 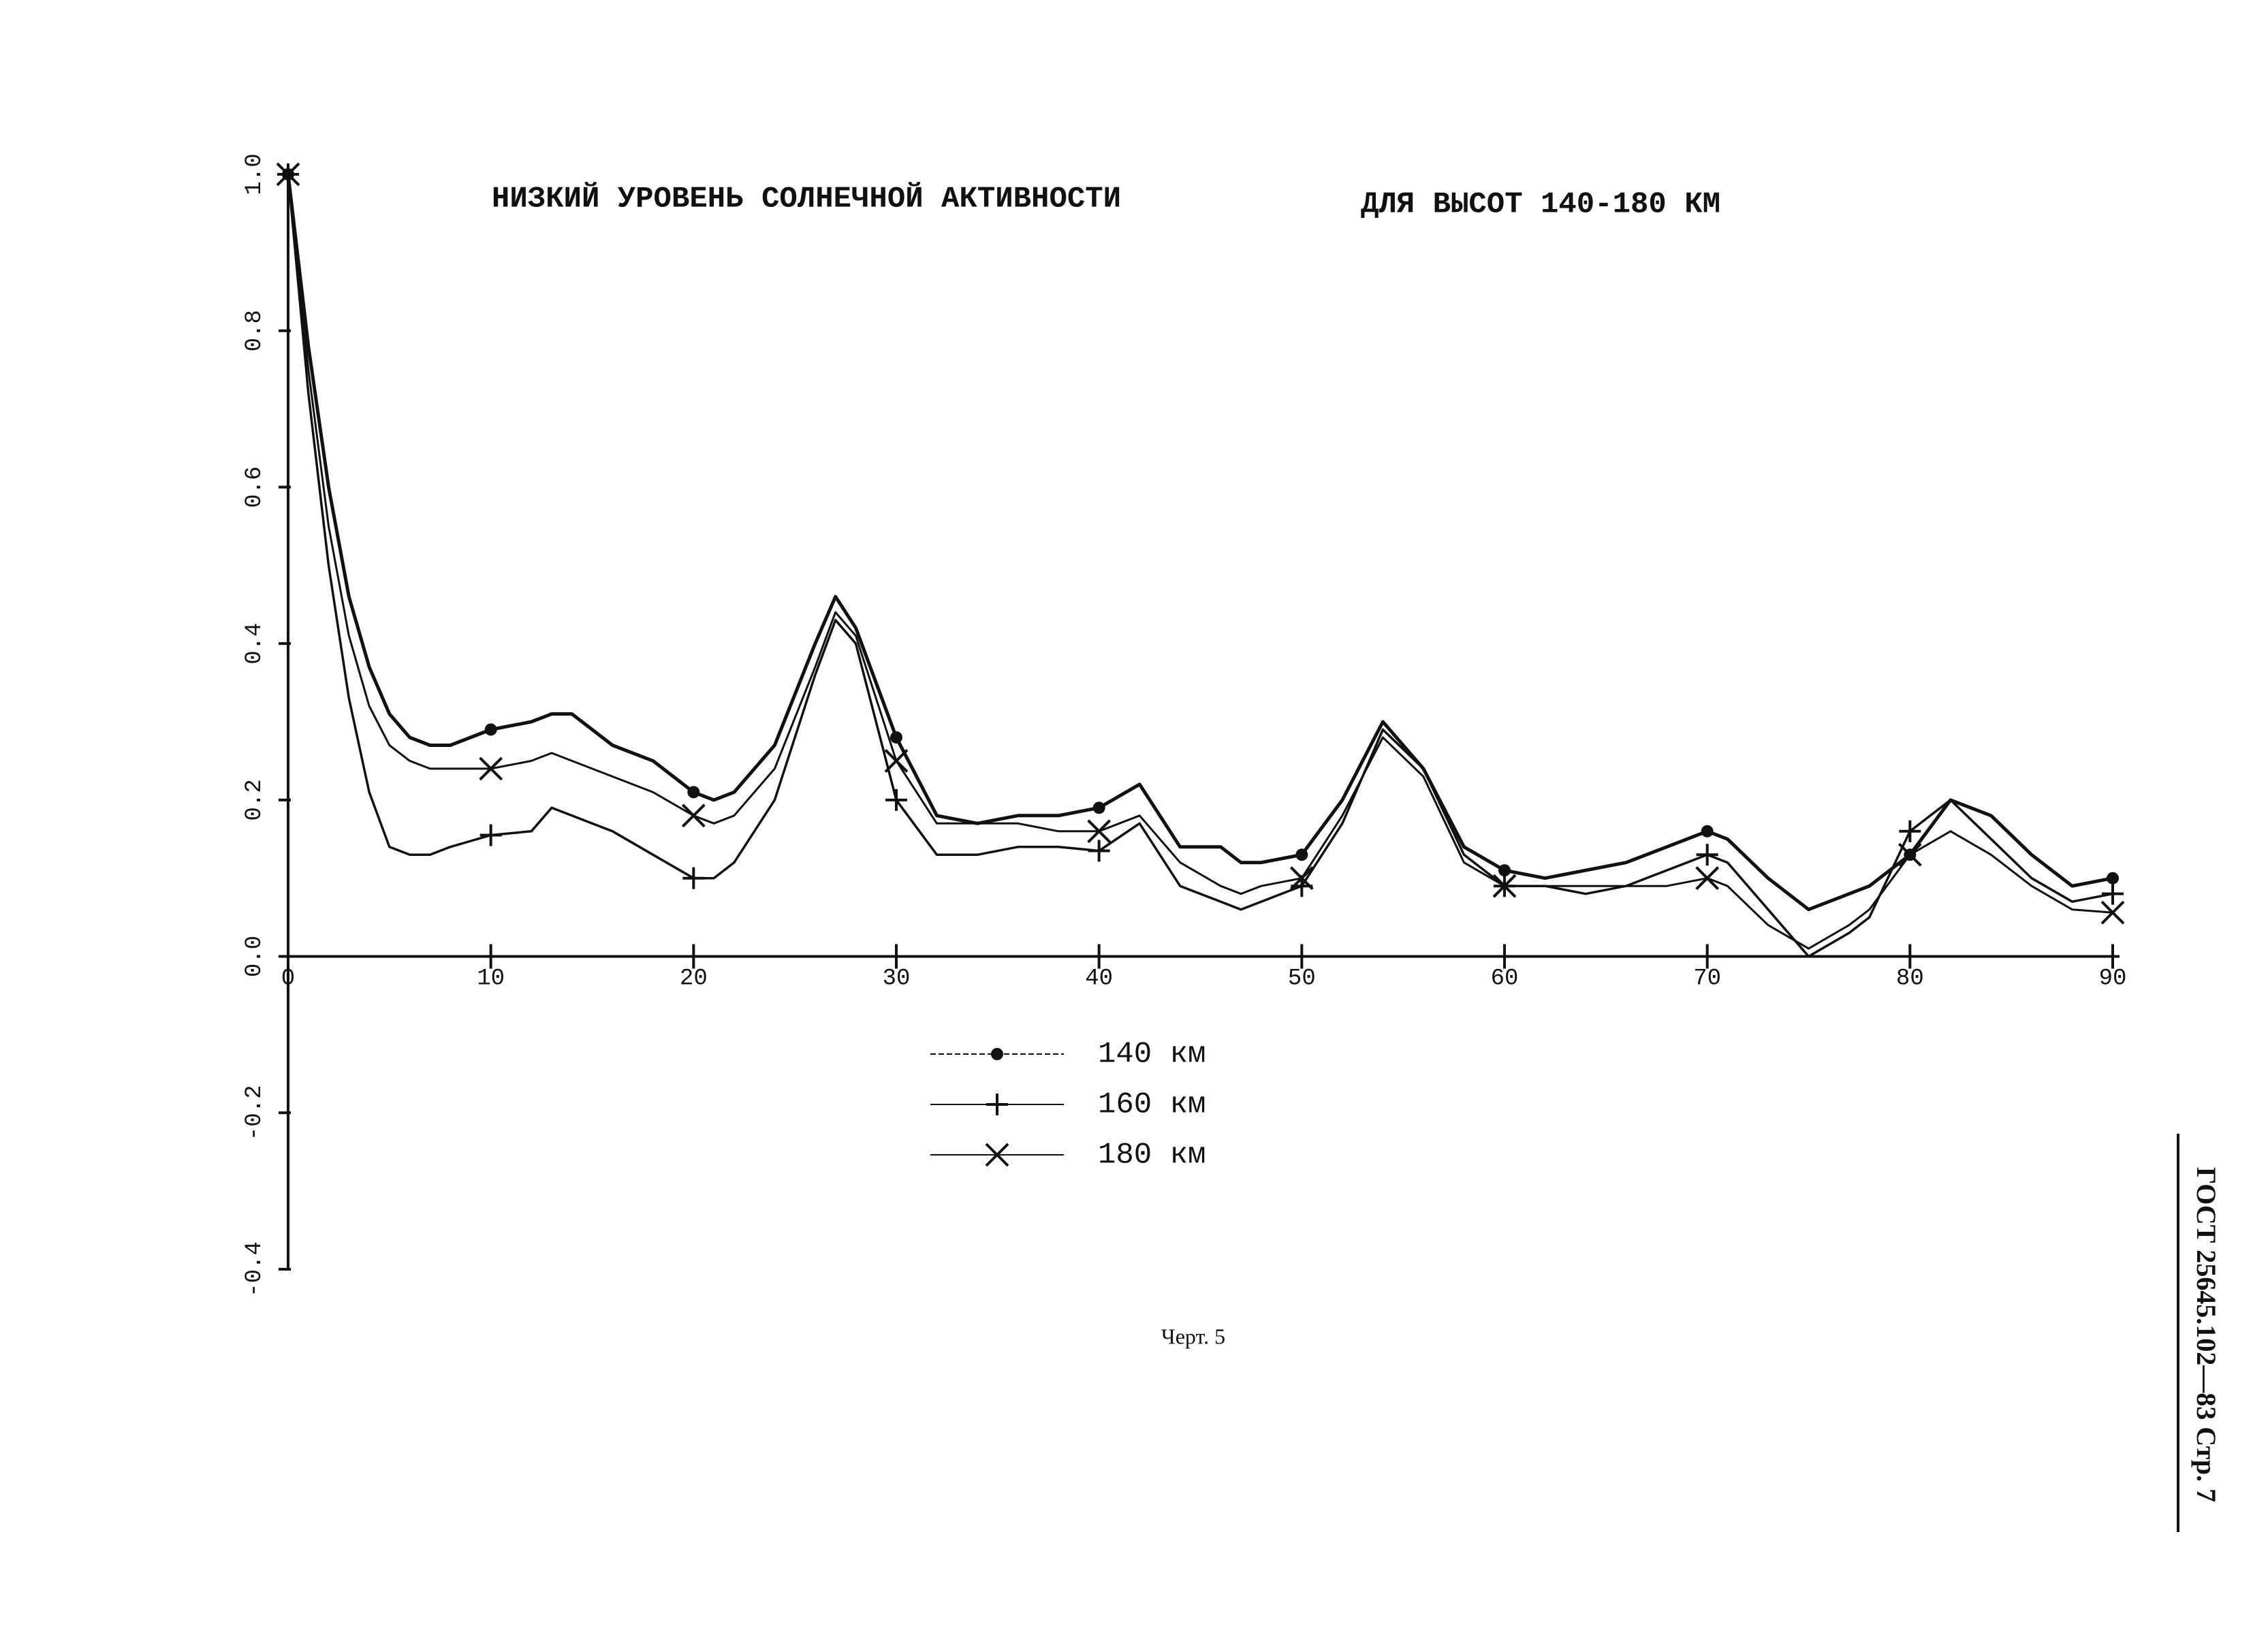 What do you see at coordinates (255, 799) in the screenshot?
I see `y-tick-label: 0.2` at bounding box center [255, 799].